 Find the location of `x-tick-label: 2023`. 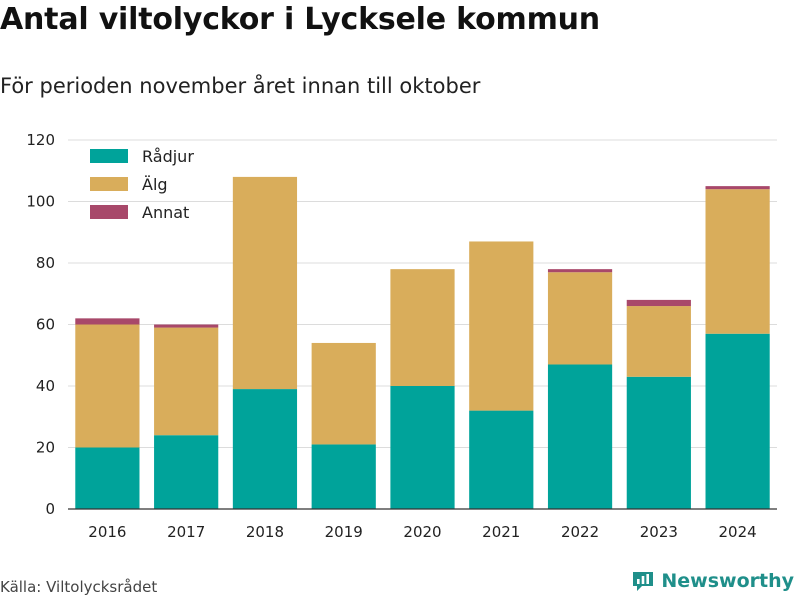

x-tick-label: 2023 is located at coordinates (659, 532).